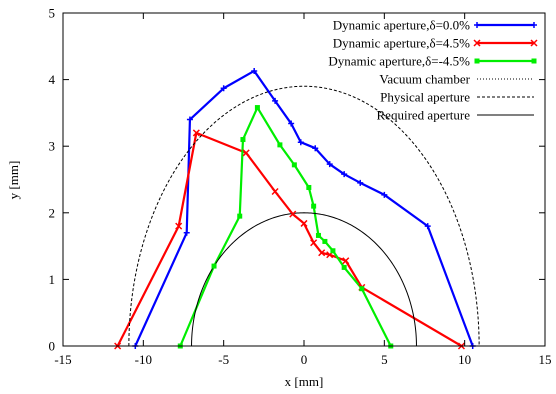  What do you see at coordinates (545, 359) in the screenshot?
I see `x-tick-label: 15` at bounding box center [545, 359].